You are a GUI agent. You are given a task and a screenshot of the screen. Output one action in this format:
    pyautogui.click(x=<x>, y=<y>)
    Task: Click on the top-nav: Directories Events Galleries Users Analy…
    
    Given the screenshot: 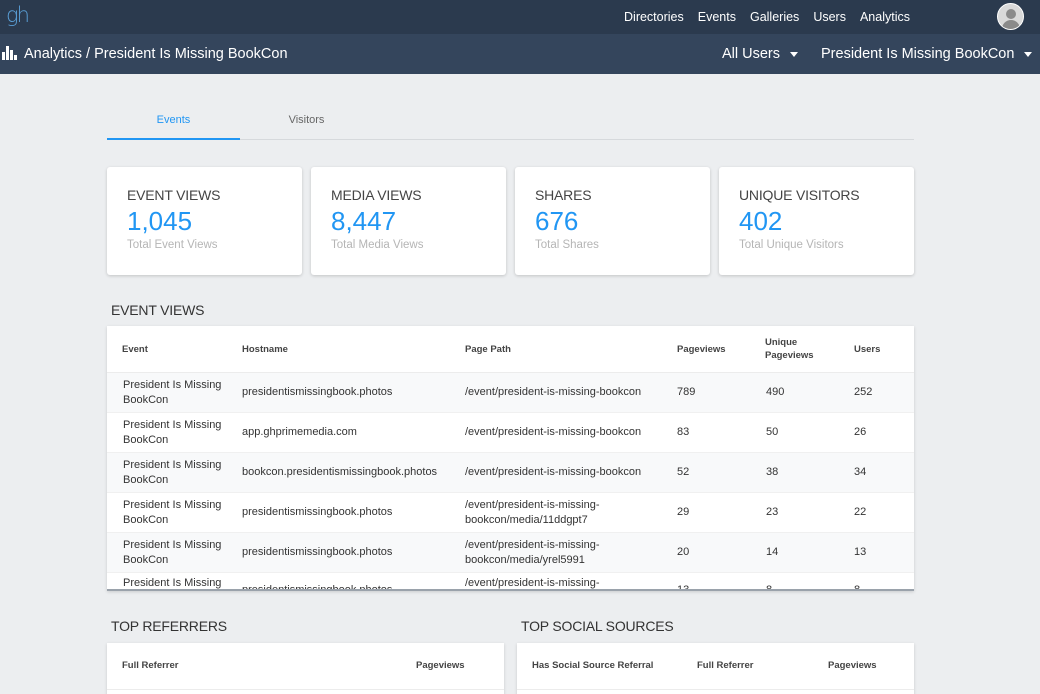 What is the action you would take?
    pyautogui.click(x=760, y=17)
    